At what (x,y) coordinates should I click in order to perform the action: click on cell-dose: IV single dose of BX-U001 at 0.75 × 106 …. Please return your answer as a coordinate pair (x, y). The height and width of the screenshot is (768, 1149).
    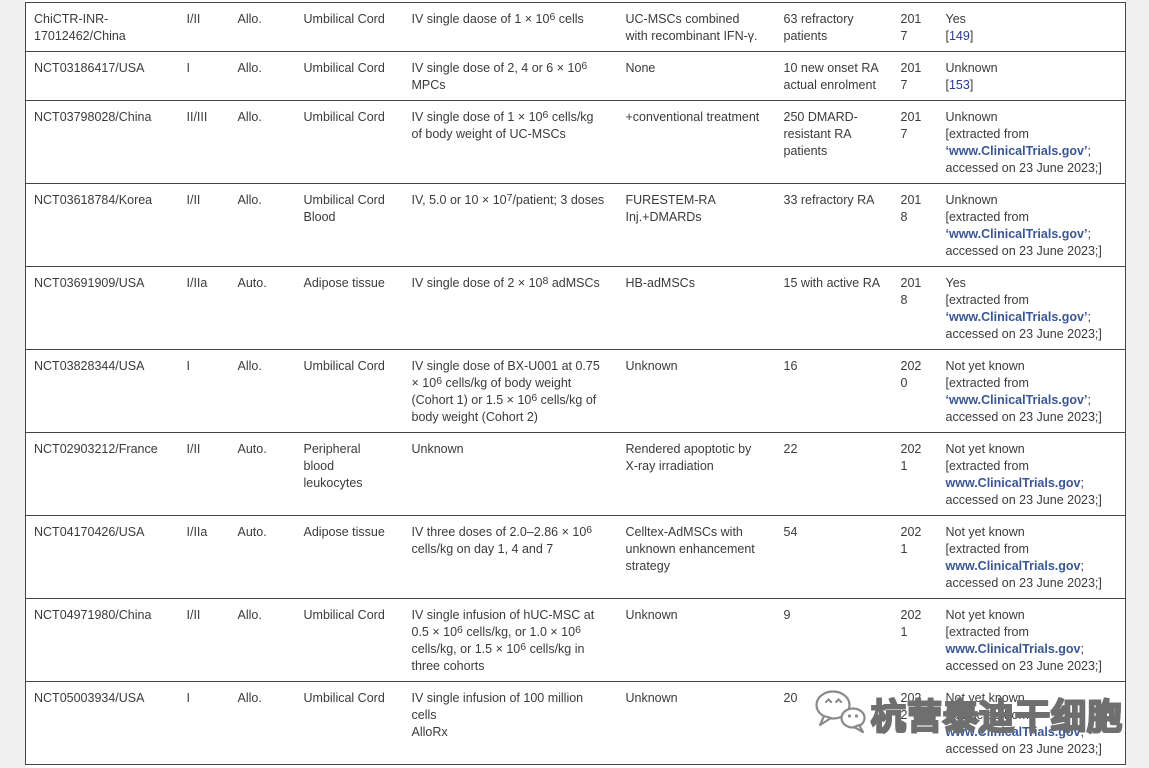
    Looking at the image, I should click on (510, 391).